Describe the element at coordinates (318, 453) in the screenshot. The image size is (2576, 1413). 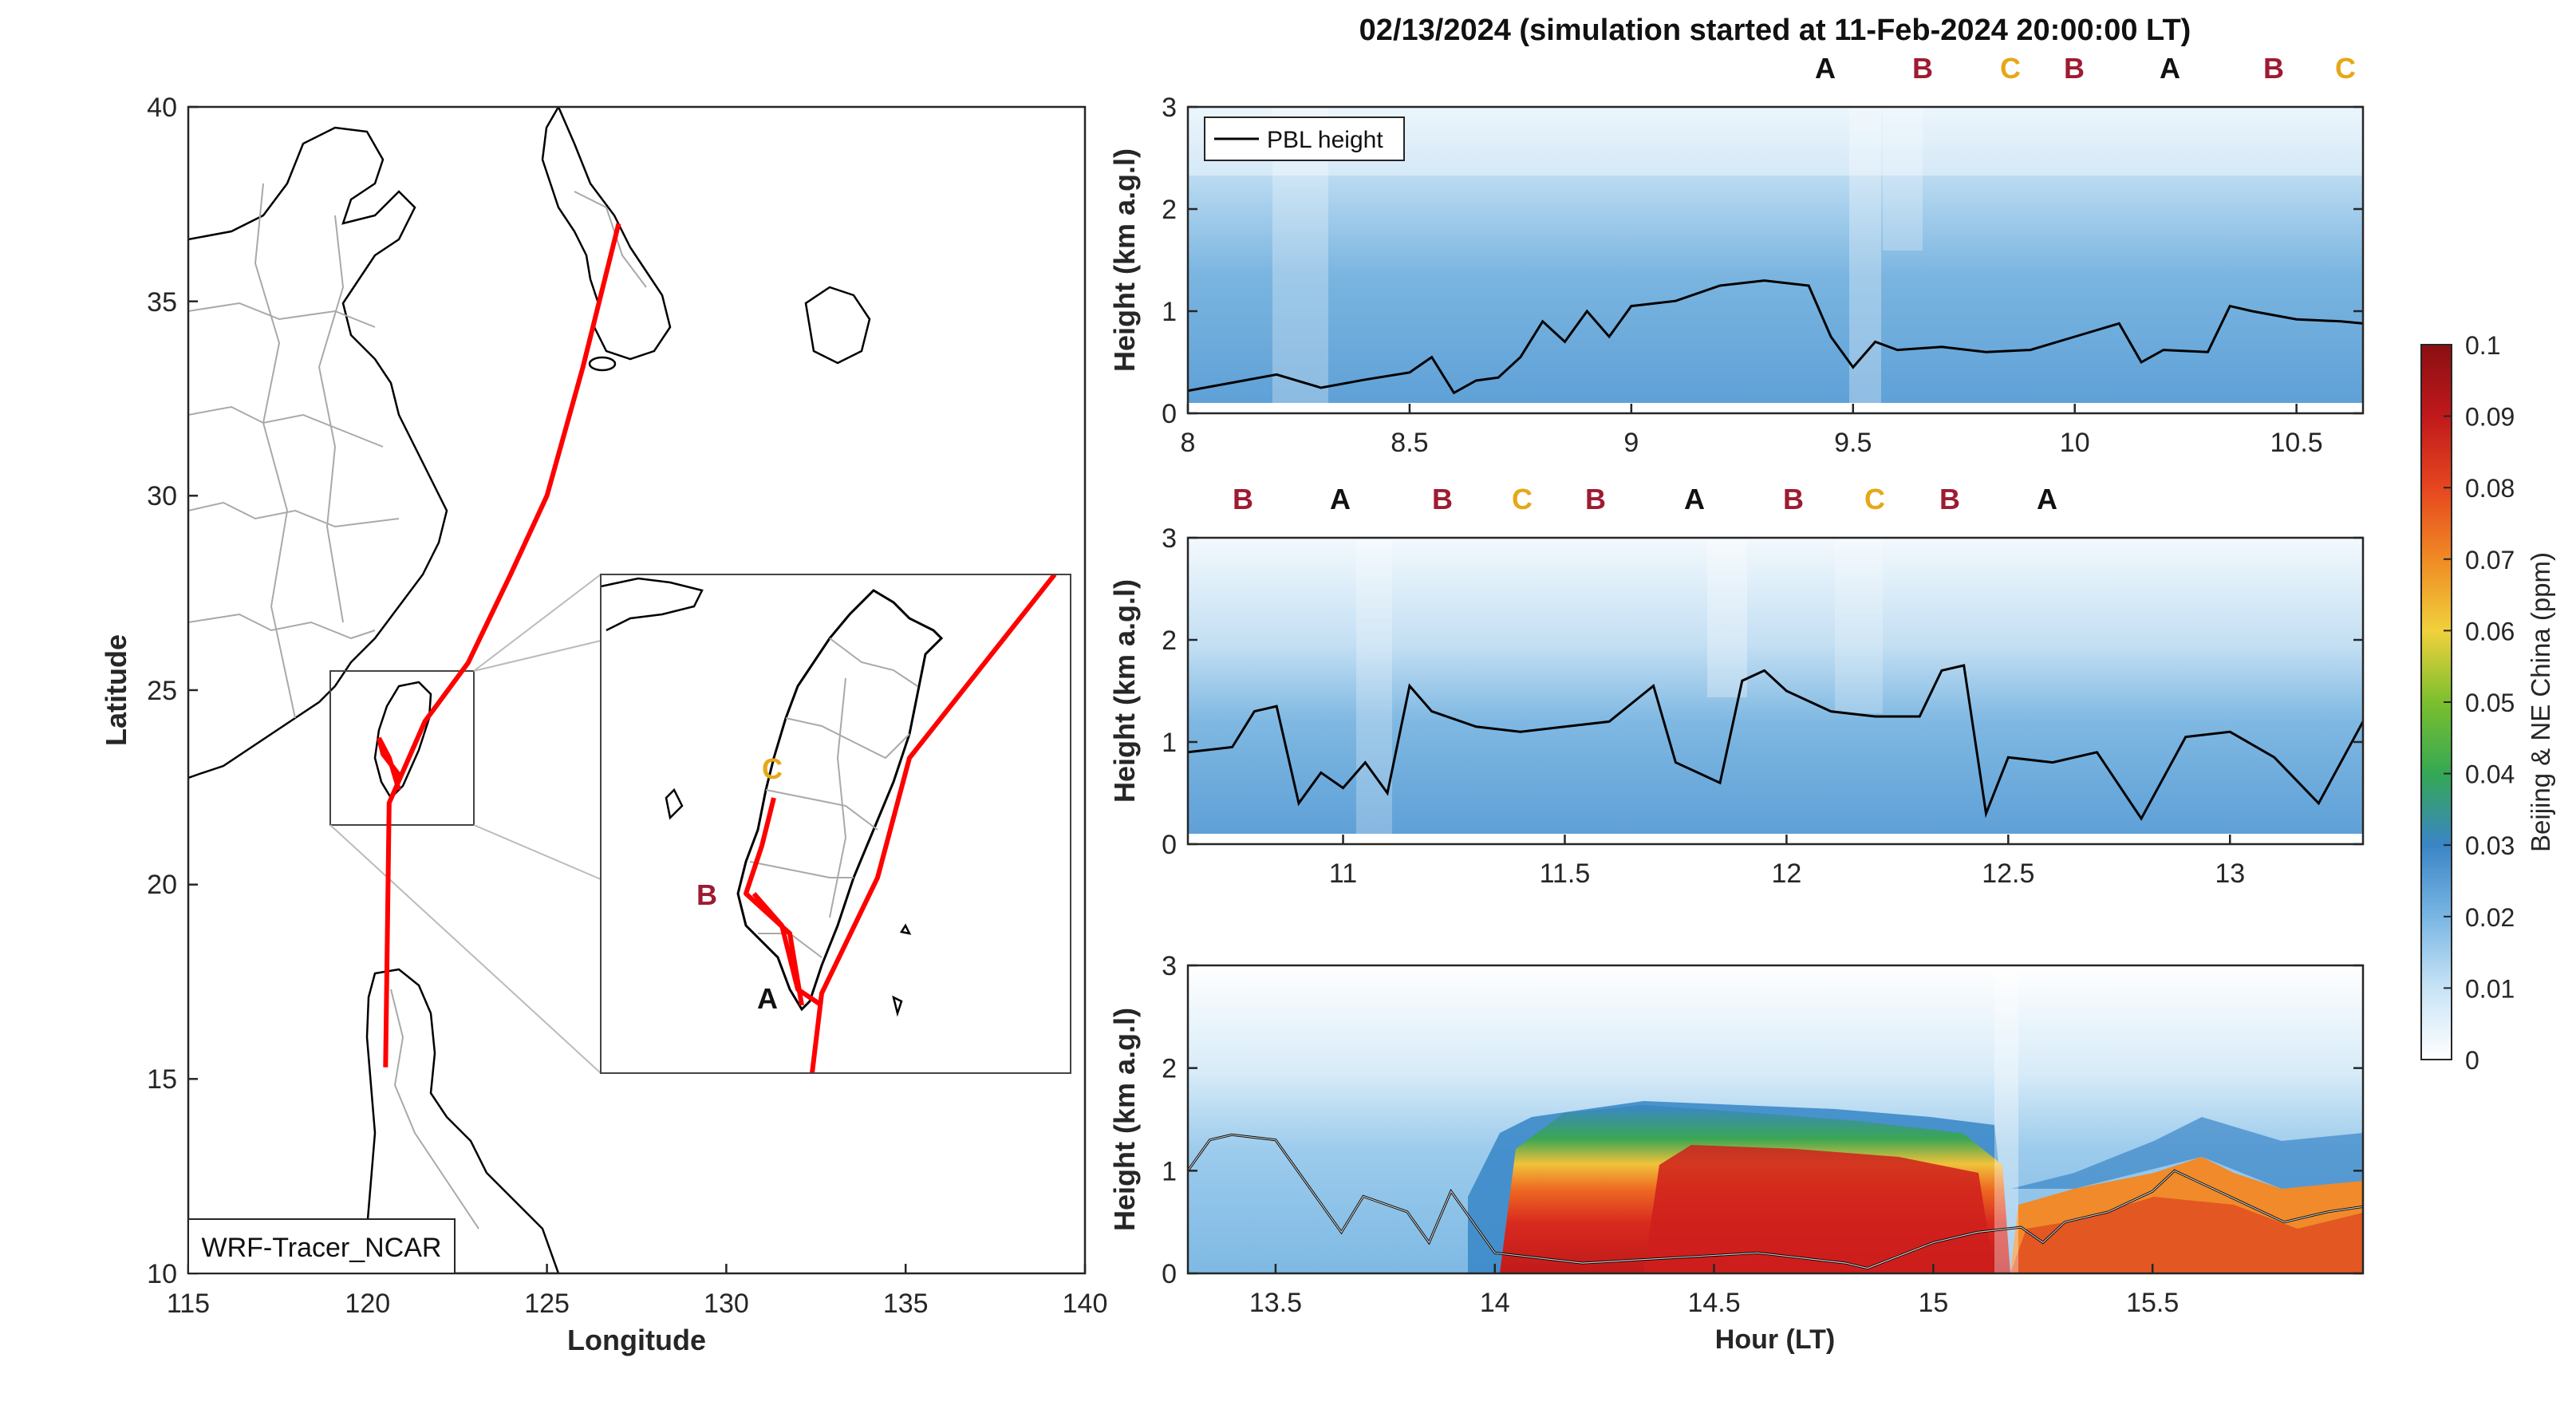
I see `china-coastline` at that location.